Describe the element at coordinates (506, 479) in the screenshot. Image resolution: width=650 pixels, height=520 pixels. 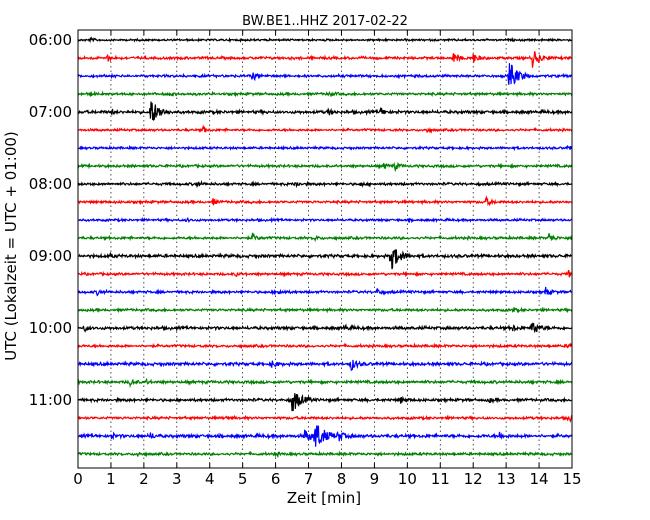
I see `x-tick-label: 13` at that location.